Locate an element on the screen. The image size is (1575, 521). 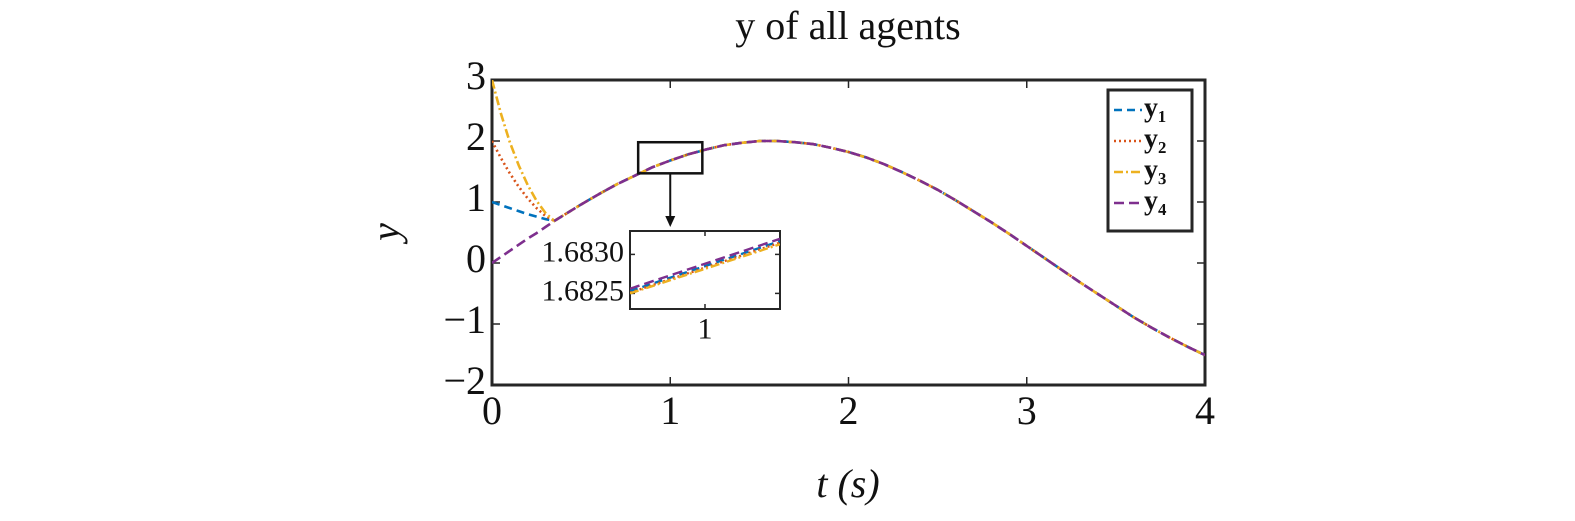
y-tick-label: 2 is located at coordinates (476, 136).